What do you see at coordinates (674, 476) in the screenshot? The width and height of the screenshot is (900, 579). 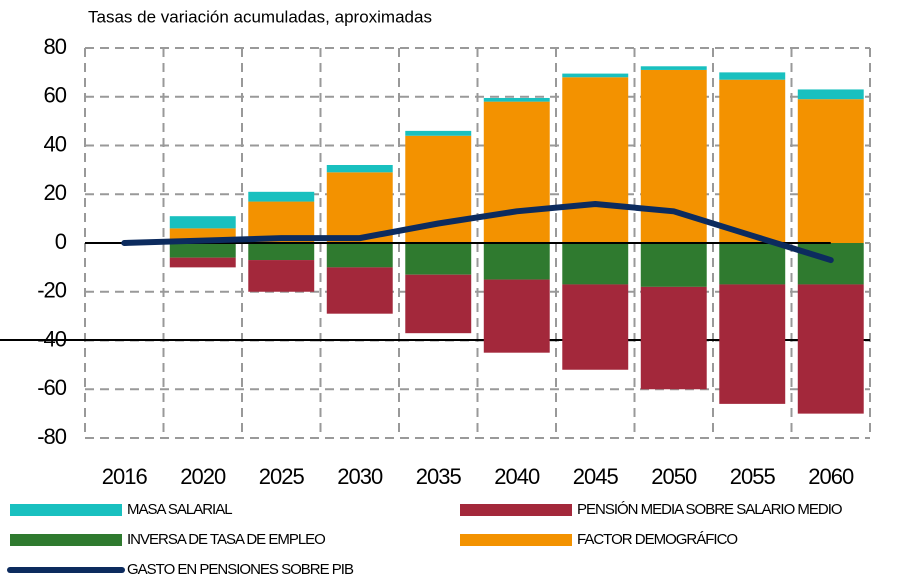 I see `x-tick-label: 2050` at bounding box center [674, 476].